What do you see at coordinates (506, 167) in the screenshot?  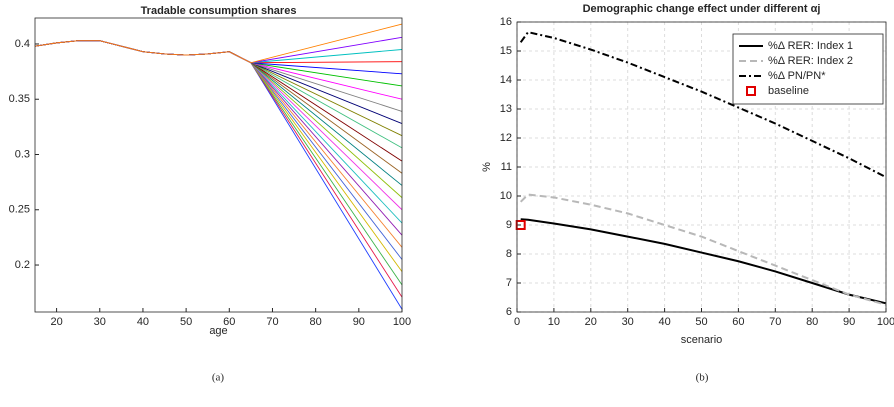 I see `y-tick-label: 11` at bounding box center [506, 167].